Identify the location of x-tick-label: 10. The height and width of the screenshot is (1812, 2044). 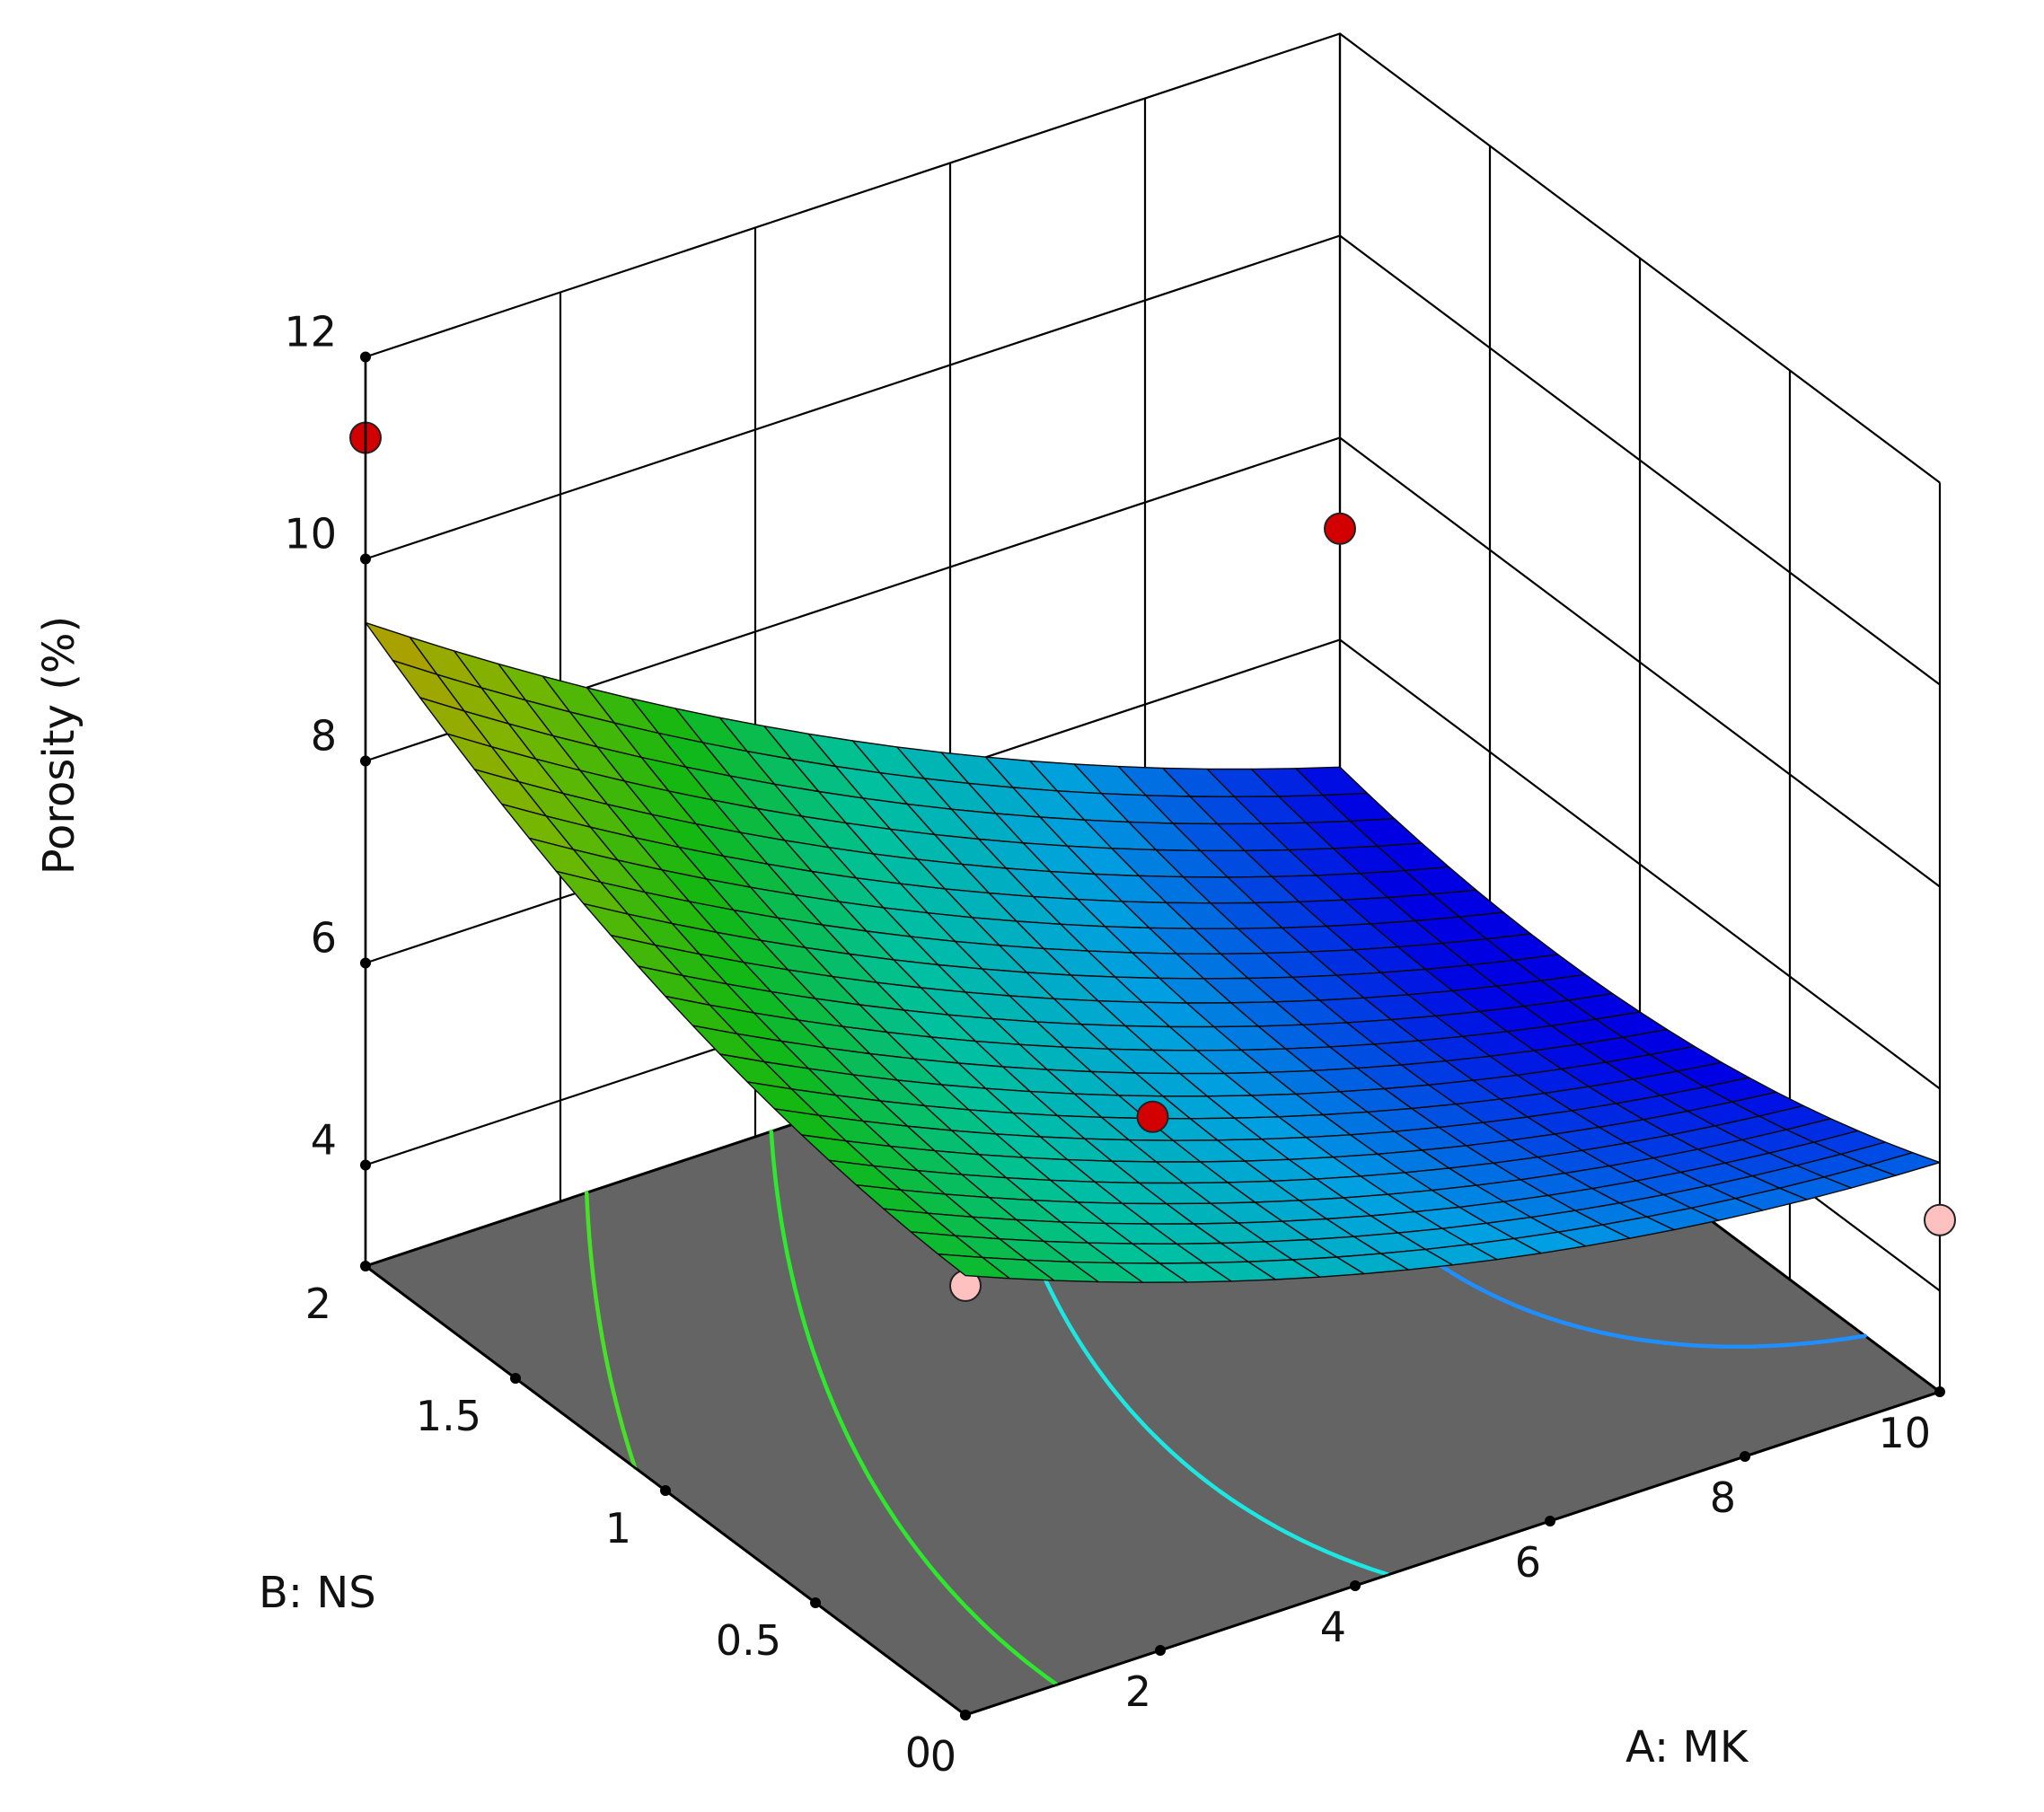
(1905, 1433).